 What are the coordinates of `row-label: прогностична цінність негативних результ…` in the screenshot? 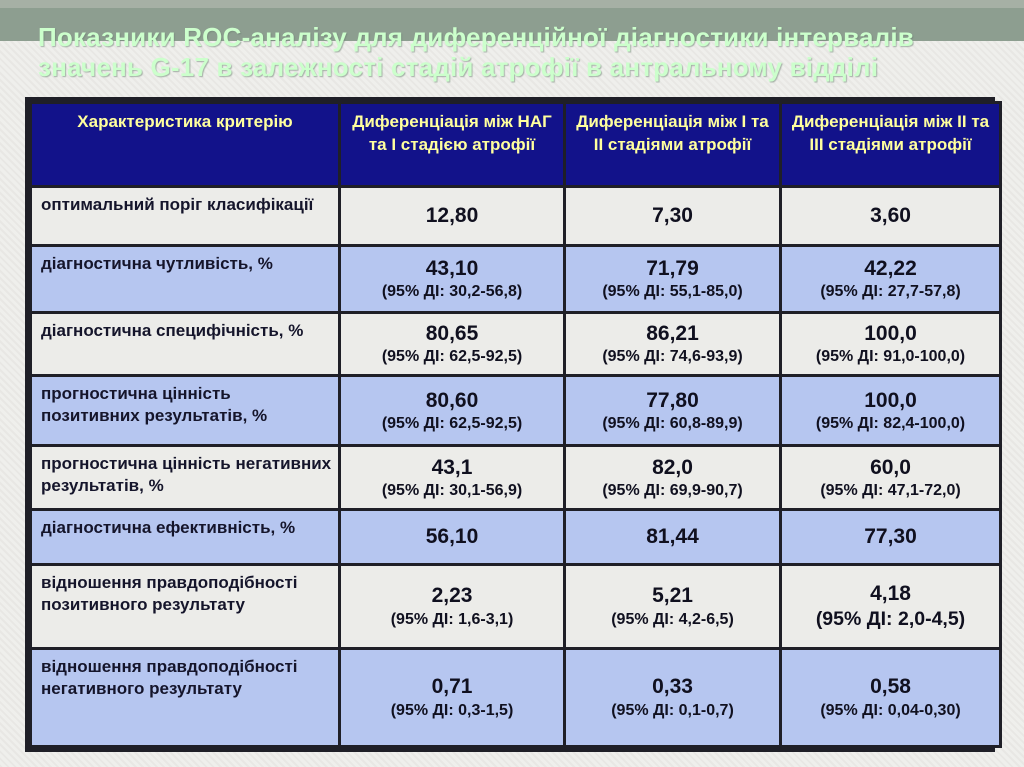 It's located at (185, 478).